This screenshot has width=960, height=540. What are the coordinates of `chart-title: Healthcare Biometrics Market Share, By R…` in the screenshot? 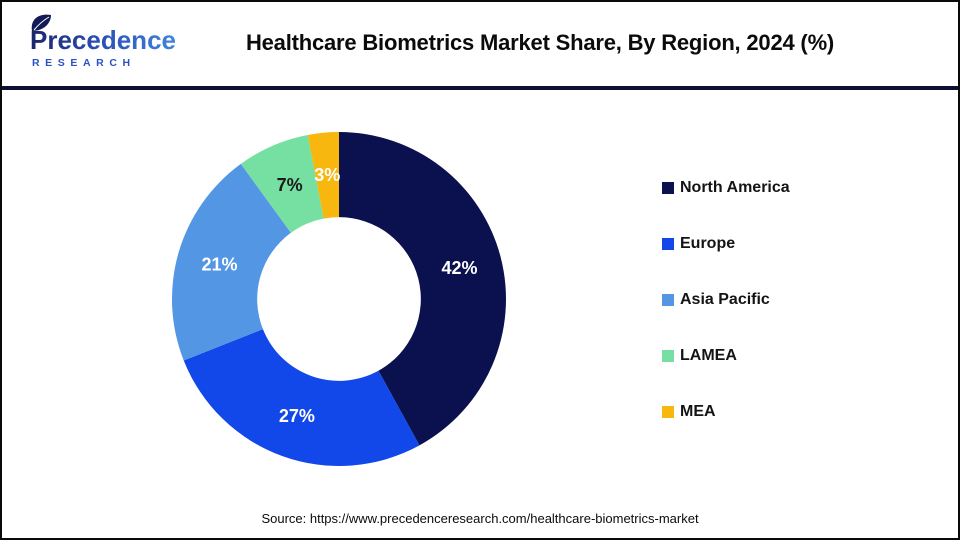 It's located at (540, 42).